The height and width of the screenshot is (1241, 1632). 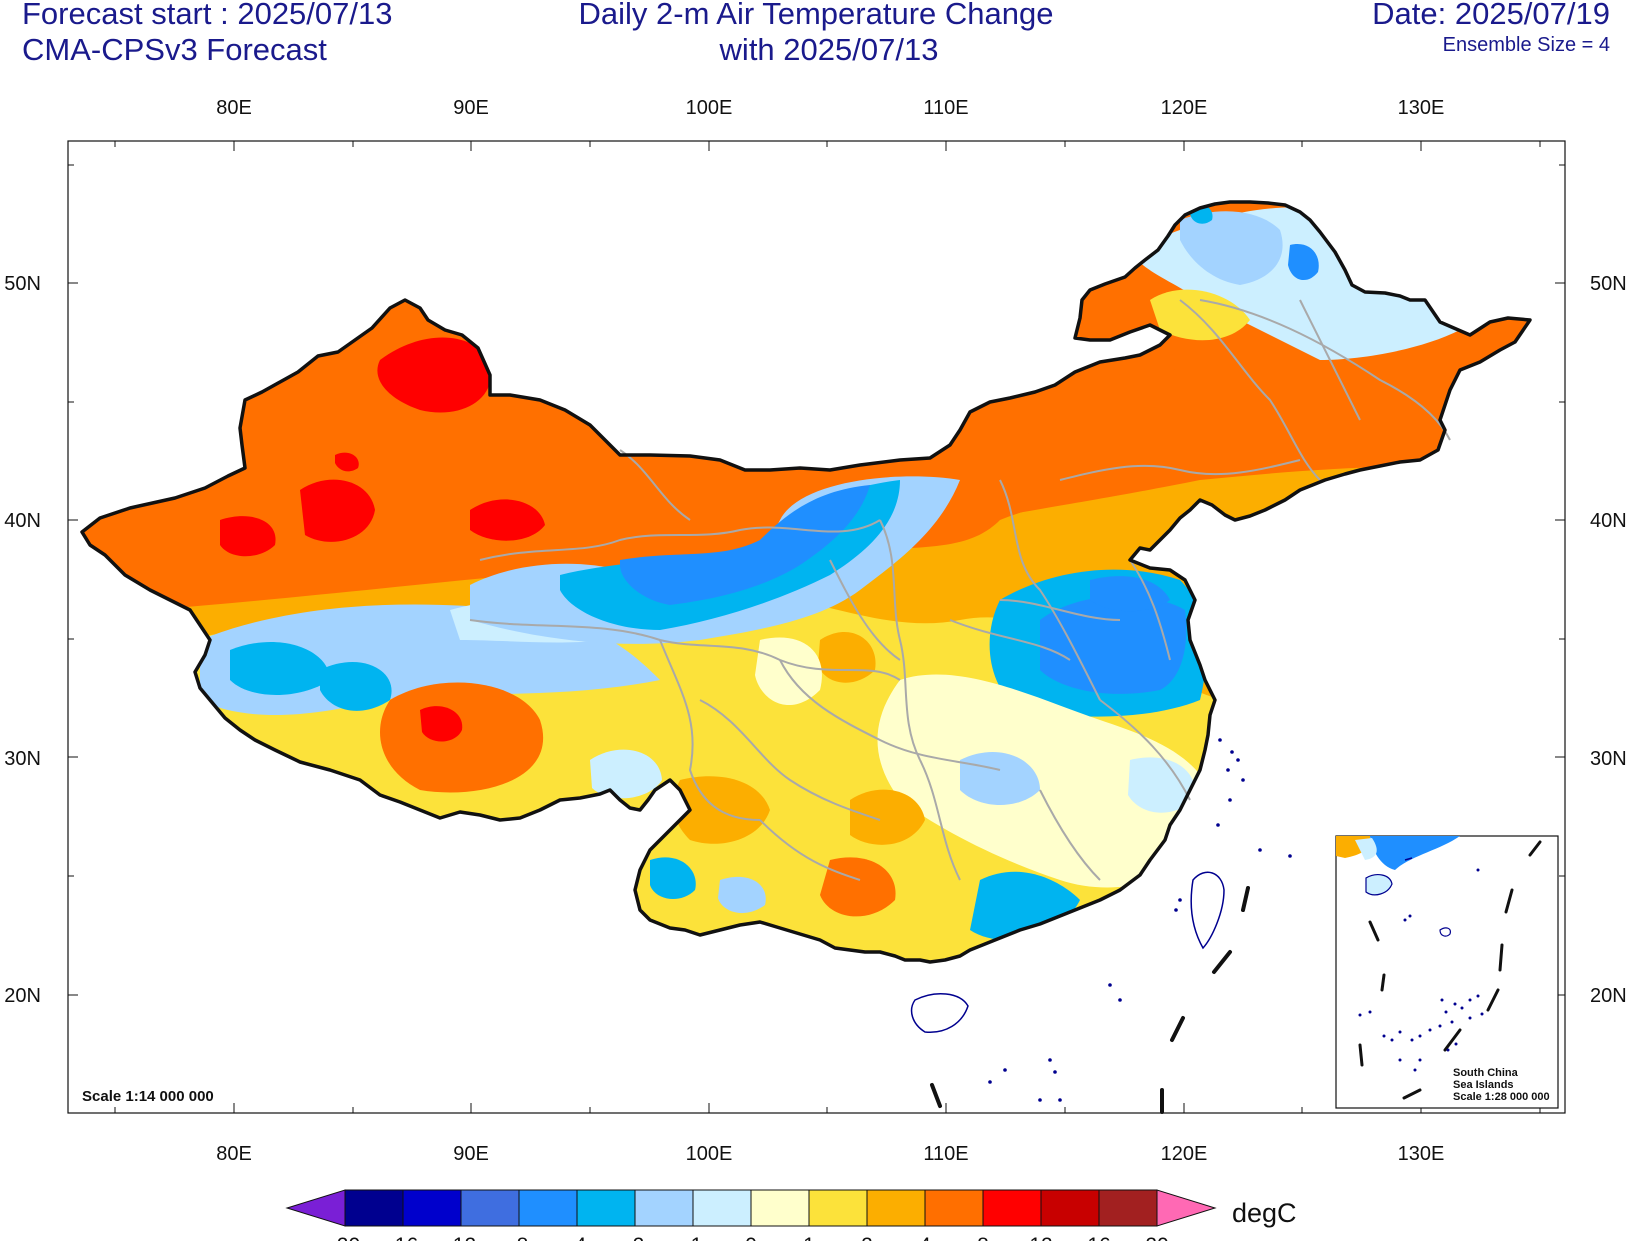 I want to click on lon-label: 110E, so click(x=945, y=1154).